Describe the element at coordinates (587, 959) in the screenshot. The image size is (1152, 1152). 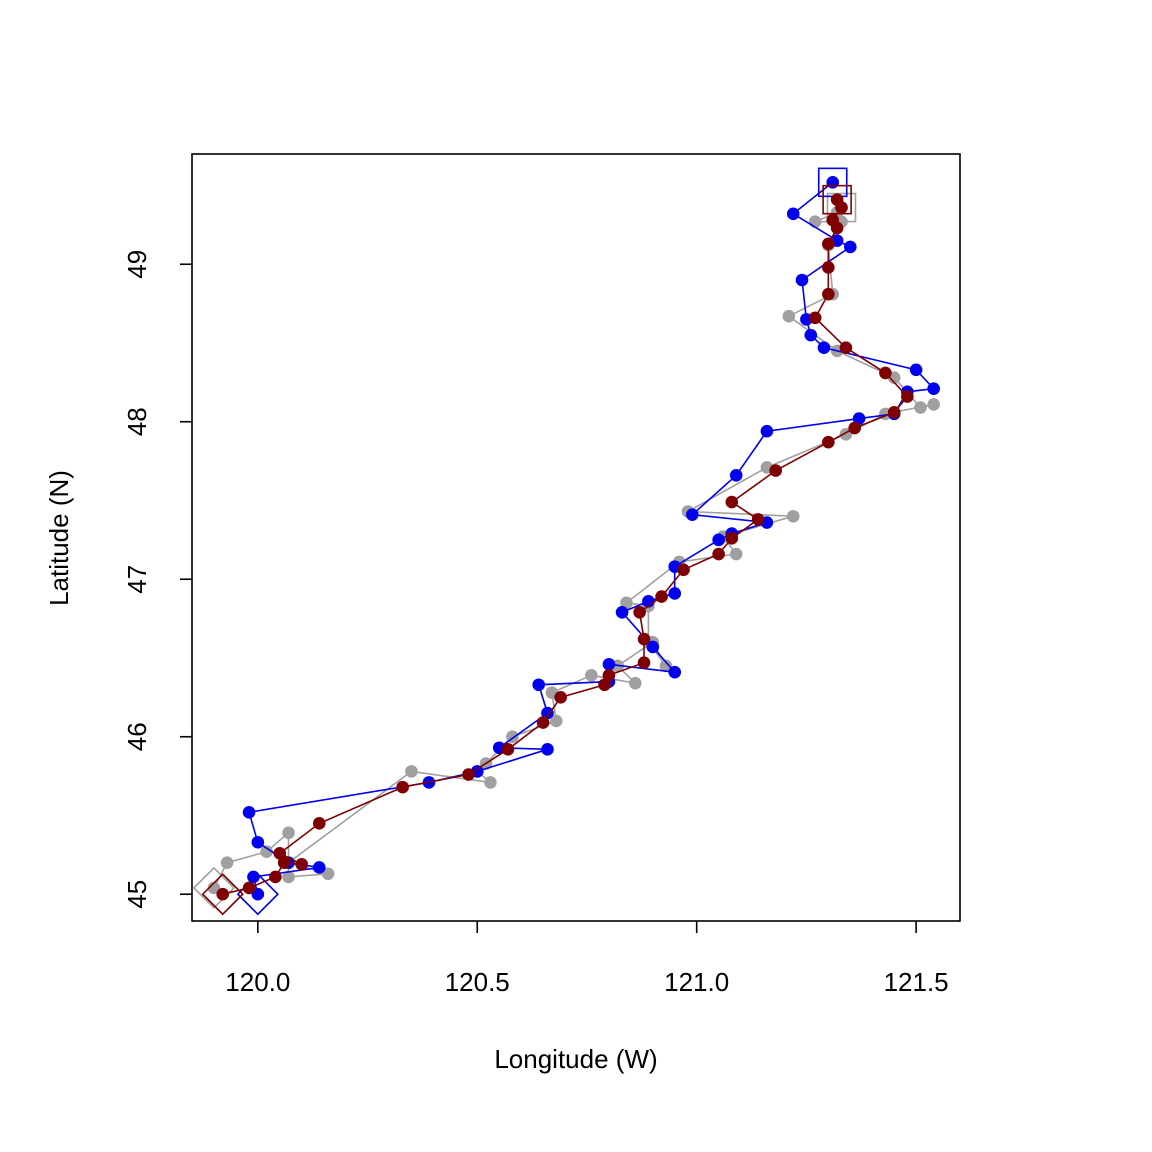
I see `x-axis: 120.0 120.5 121.0 121.5` at that location.